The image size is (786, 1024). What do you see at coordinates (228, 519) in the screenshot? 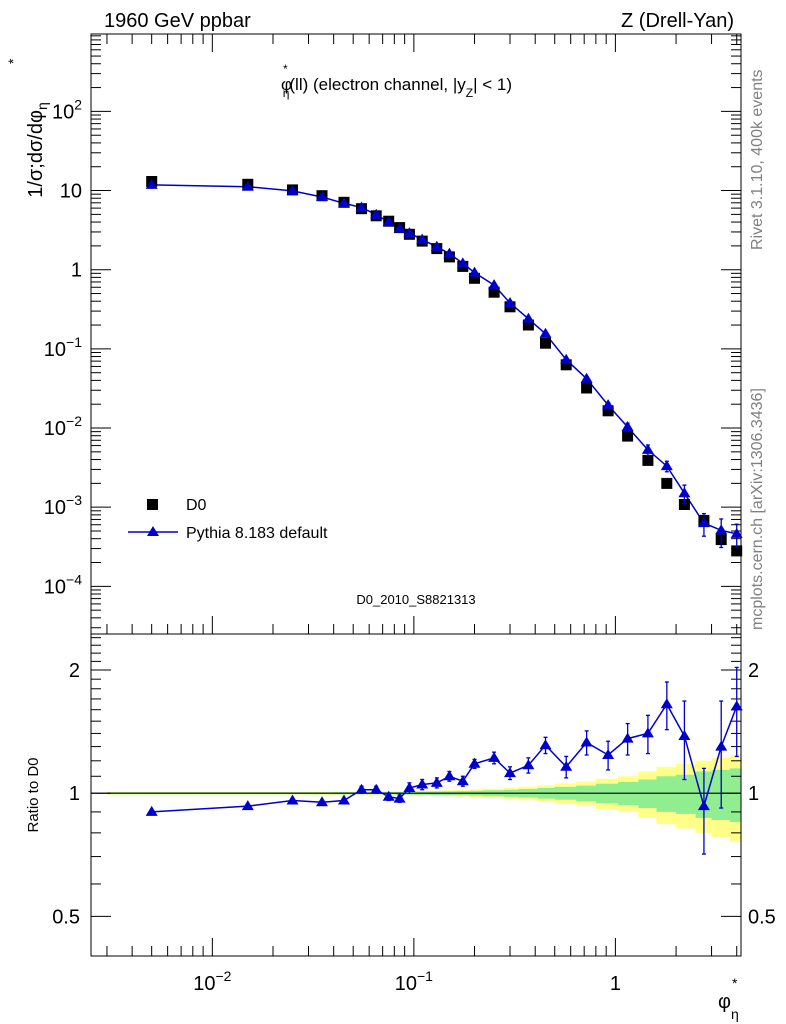
I see `legend: D0 Pythia 8.183 default` at bounding box center [228, 519].